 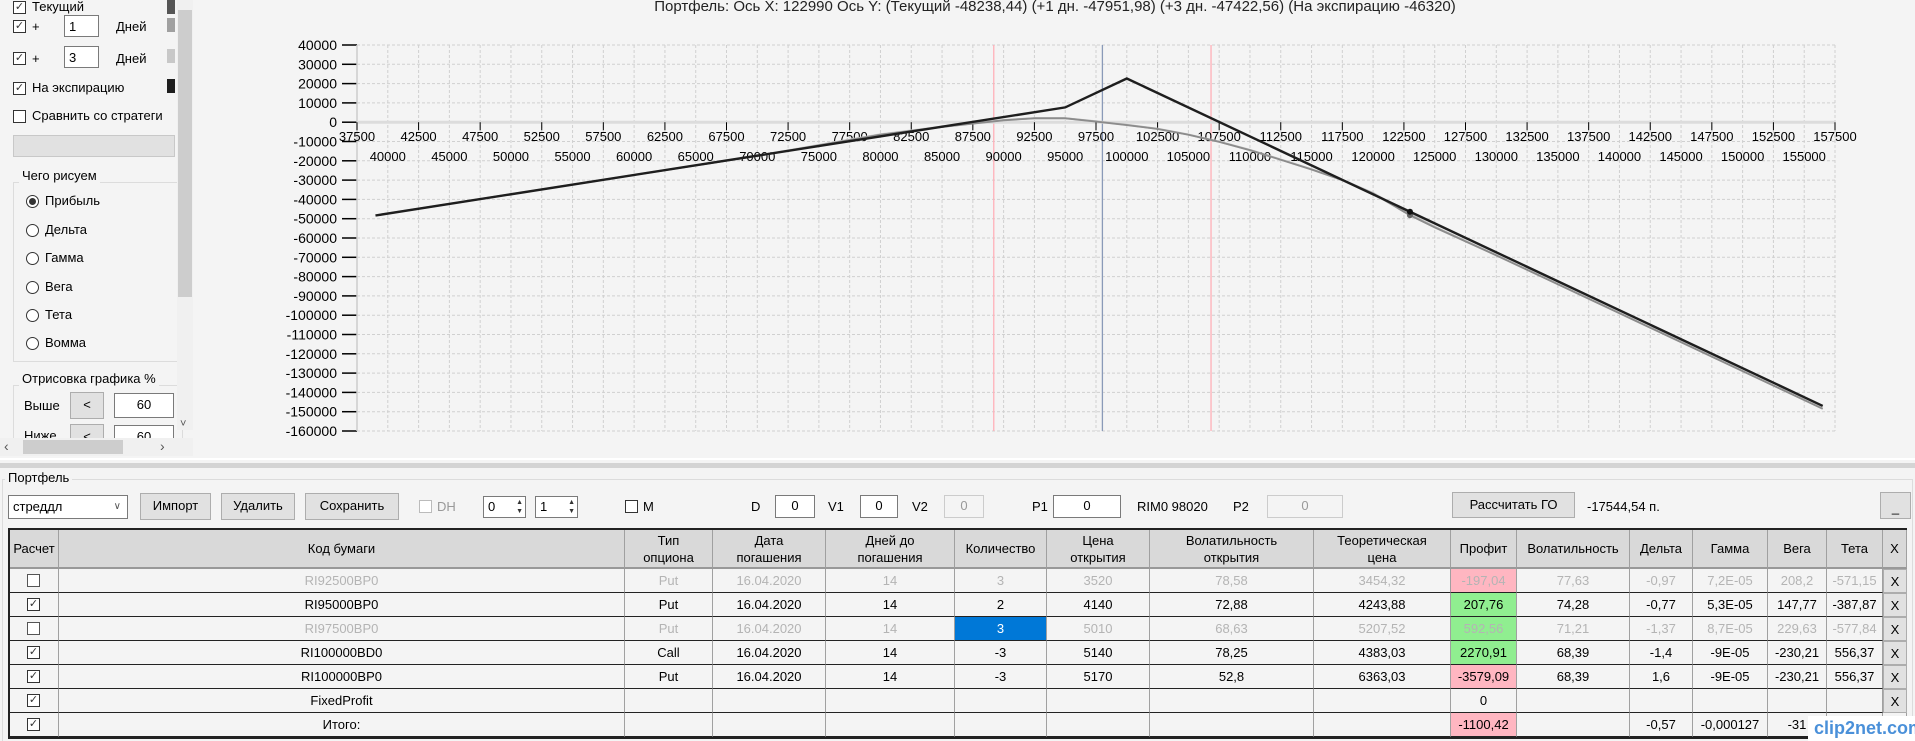 What do you see at coordinates (1513, 505) in the screenshot?
I see `calculate-go-button: Рассчитать ГО` at bounding box center [1513, 505].